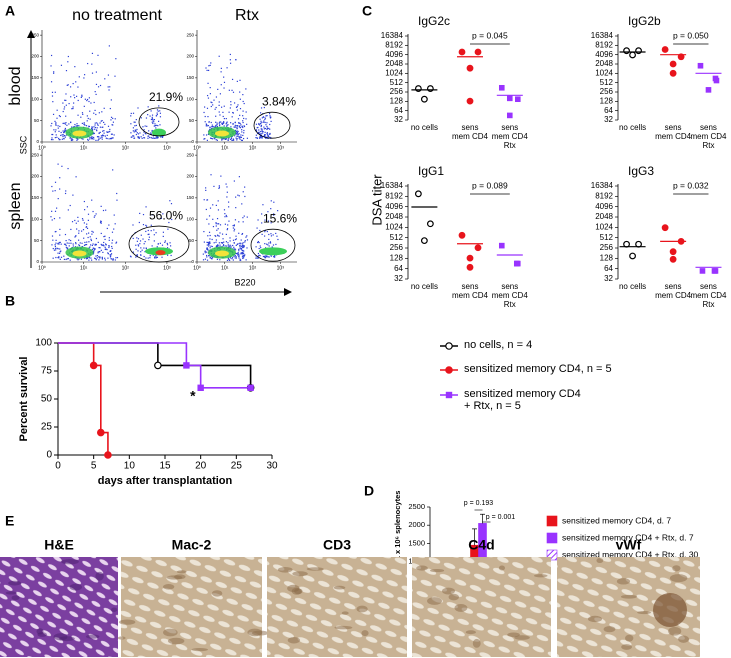  I want to click on legend-swatch, so click(552, 555).